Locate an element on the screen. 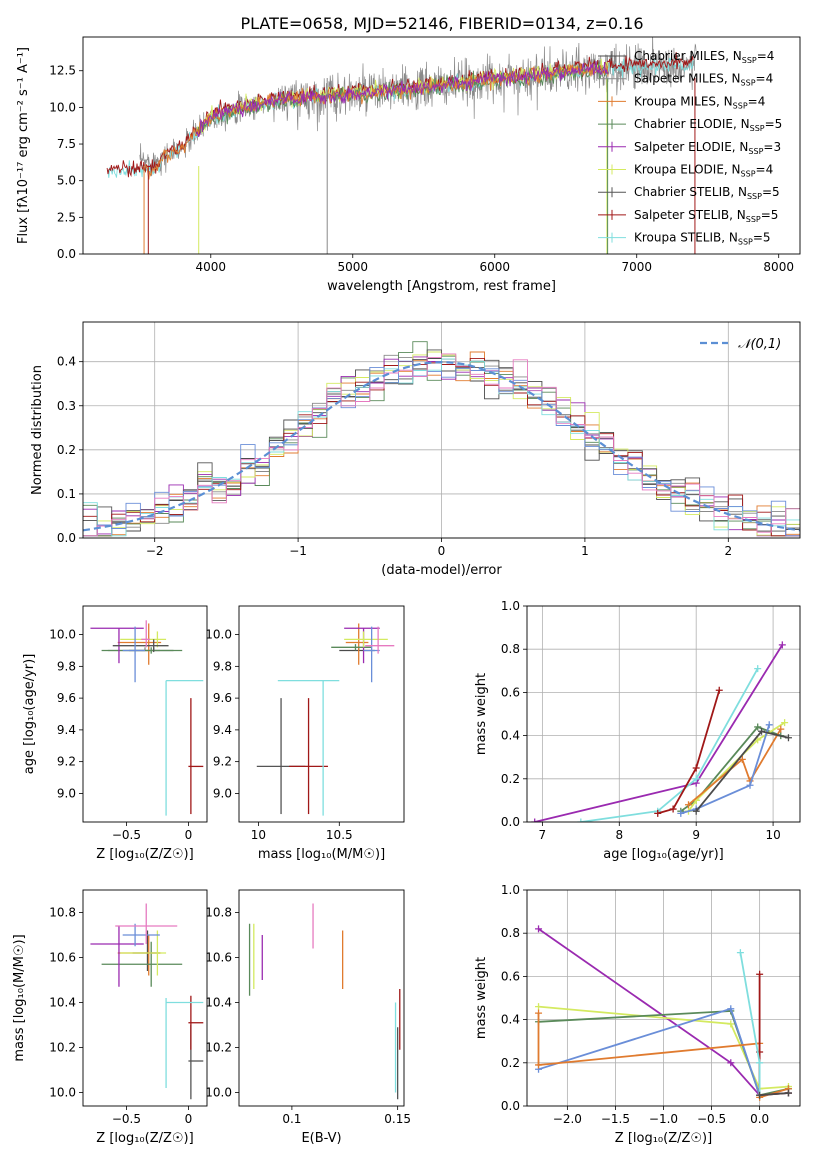 Image resolution: width=819 pixels, height=1170 pixels. x-tick-label: −1.0 is located at coordinates (663, 1119).